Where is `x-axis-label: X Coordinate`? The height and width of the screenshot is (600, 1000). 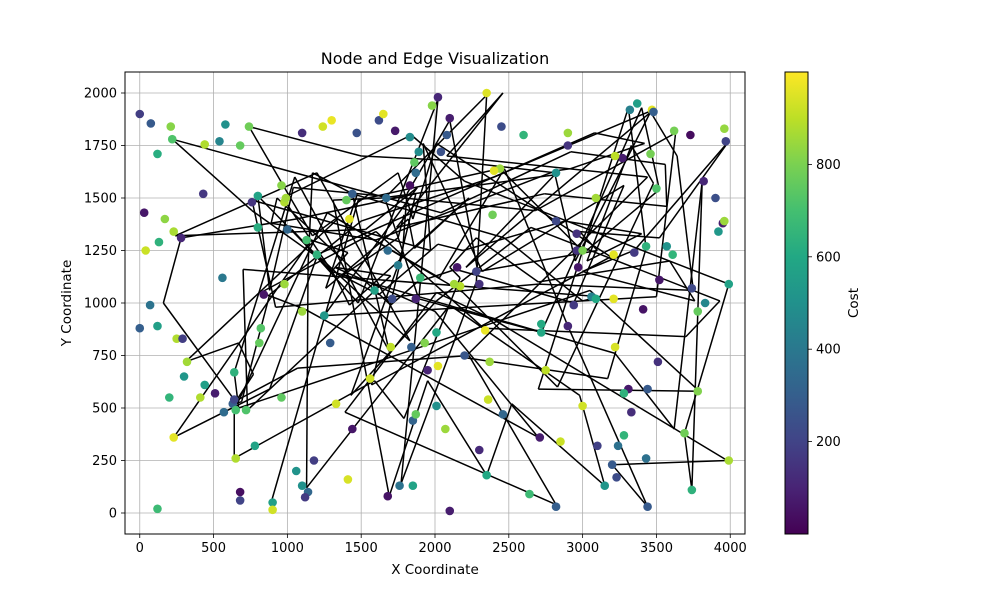 x-axis-label: X Coordinate is located at coordinates (435, 570).